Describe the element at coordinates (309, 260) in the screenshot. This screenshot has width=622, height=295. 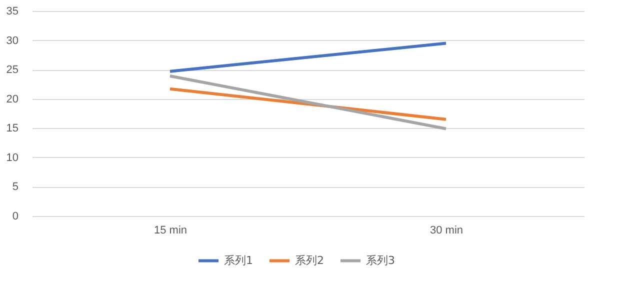
I see `legend-label: 系列2` at that location.